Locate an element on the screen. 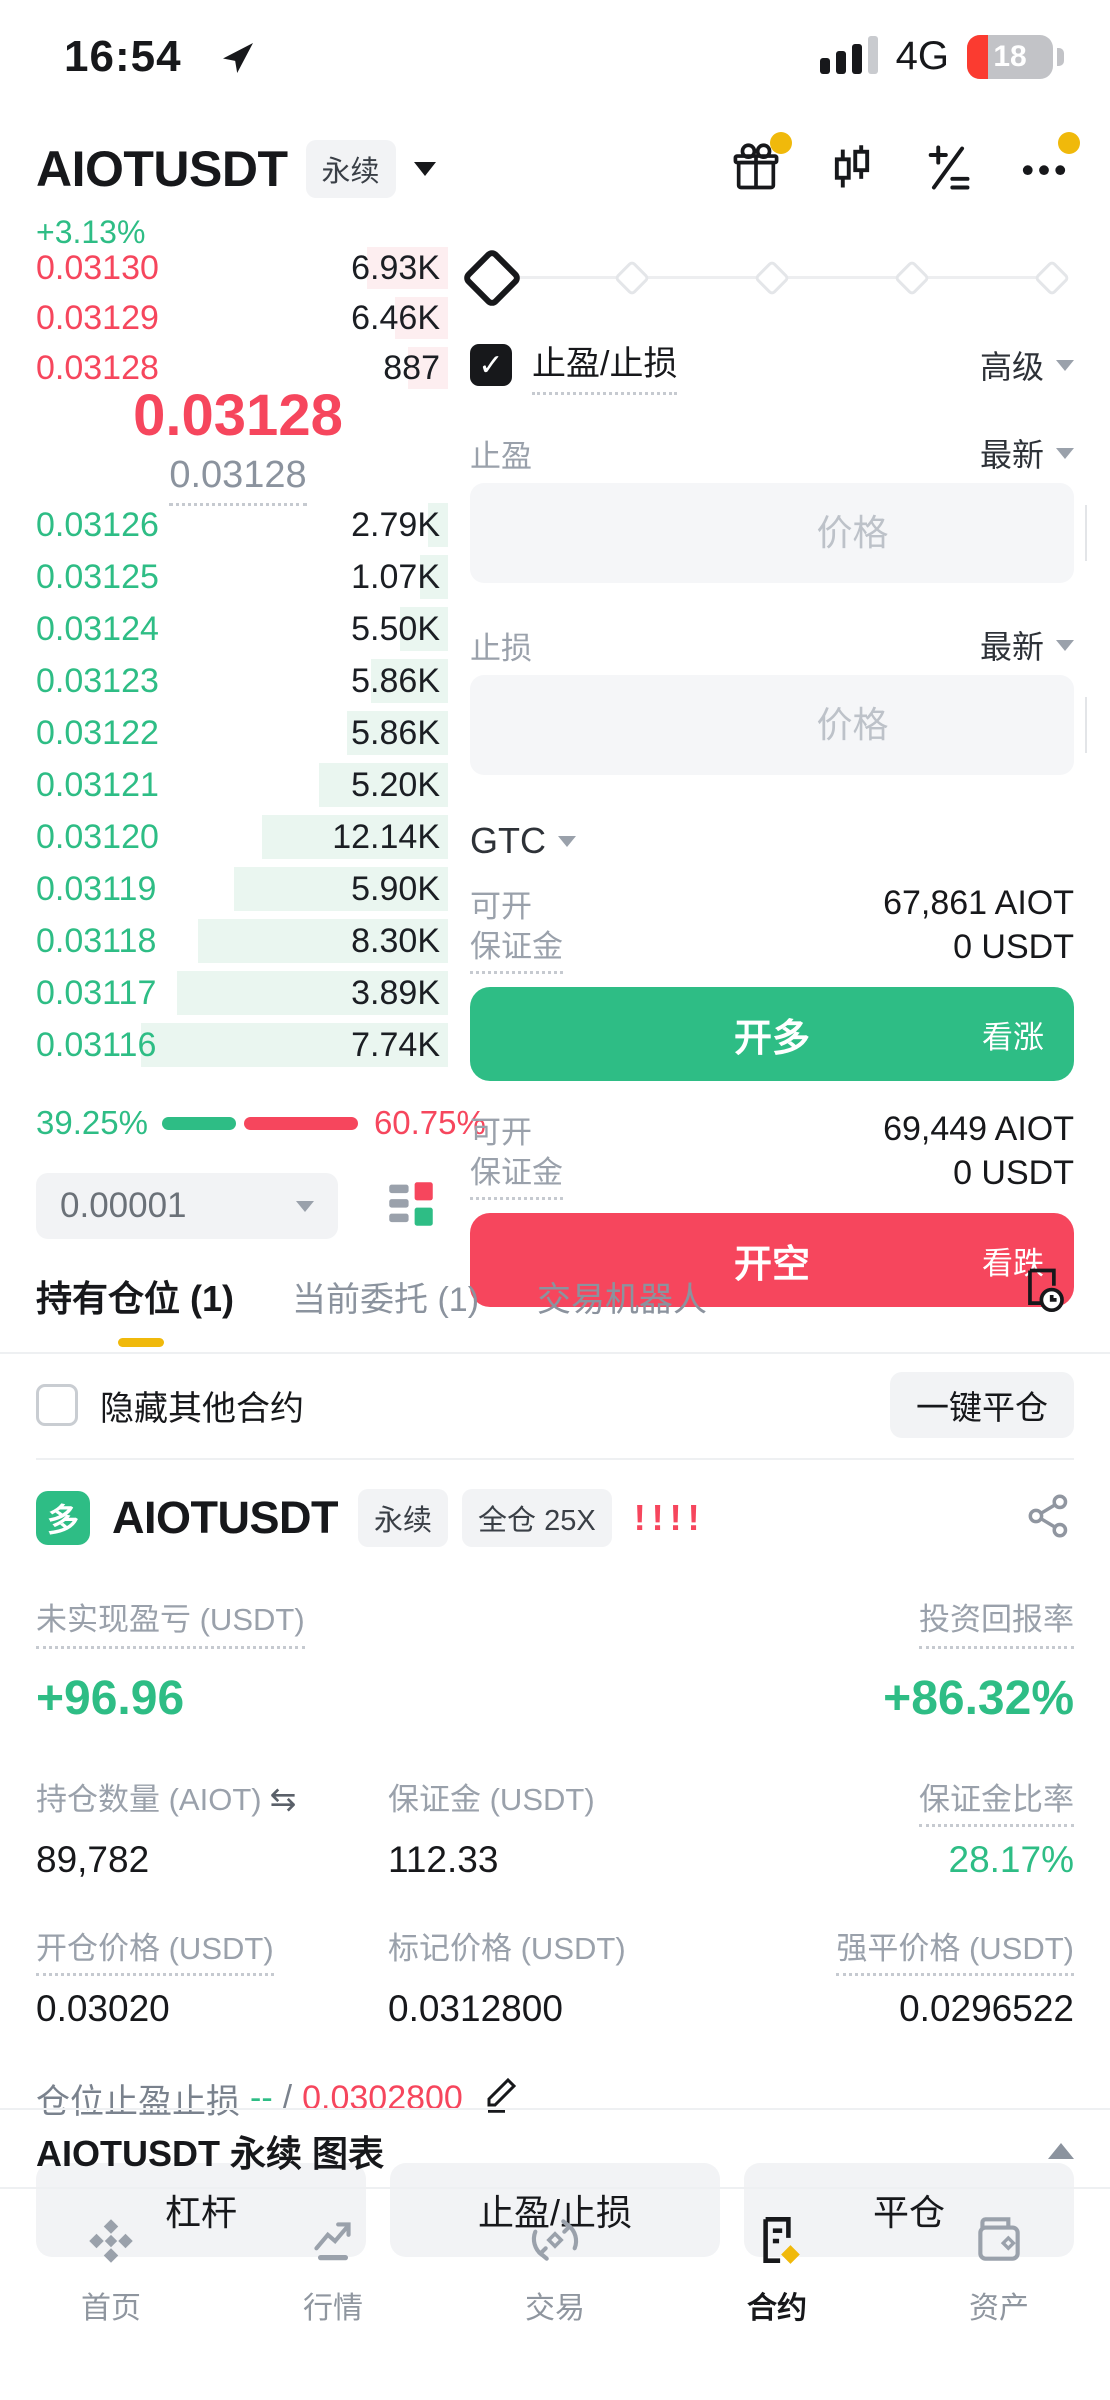 The image size is (1110, 2400). bid-row: 0.03120 12.14K is located at coordinates (242, 837).